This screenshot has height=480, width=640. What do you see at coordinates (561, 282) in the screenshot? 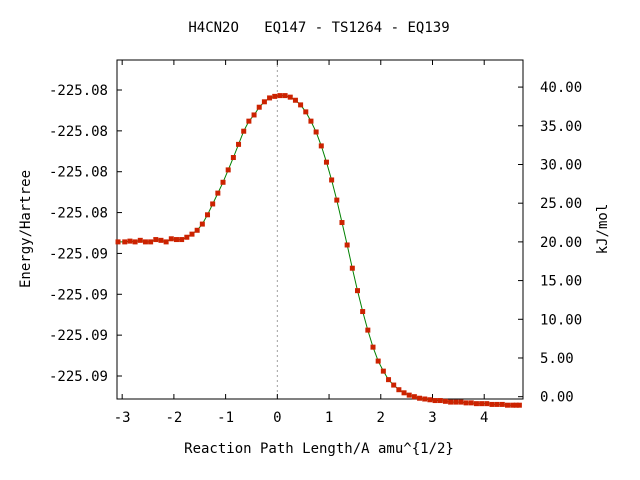
I see `y2-tick-label: 15.00` at bounding box center [561, 282].